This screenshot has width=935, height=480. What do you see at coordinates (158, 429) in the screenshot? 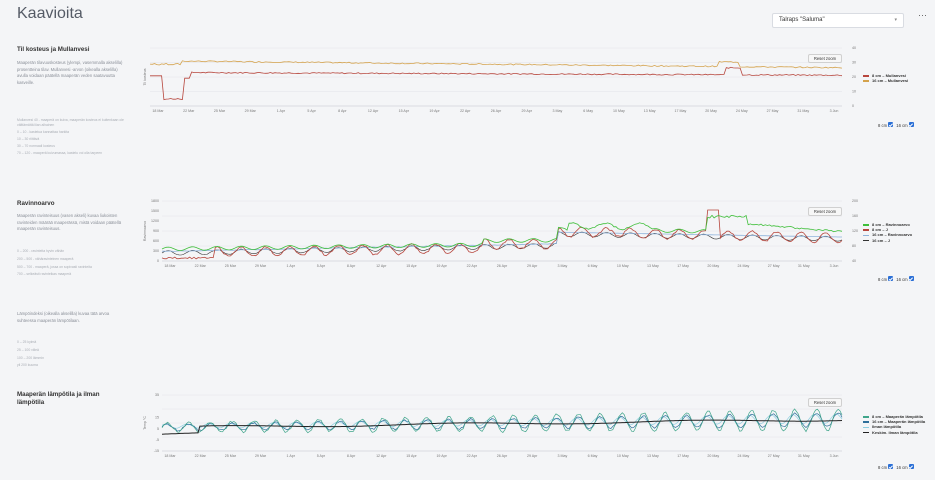
I see `y-tick-label: 5` at bounding box center [158, 429].